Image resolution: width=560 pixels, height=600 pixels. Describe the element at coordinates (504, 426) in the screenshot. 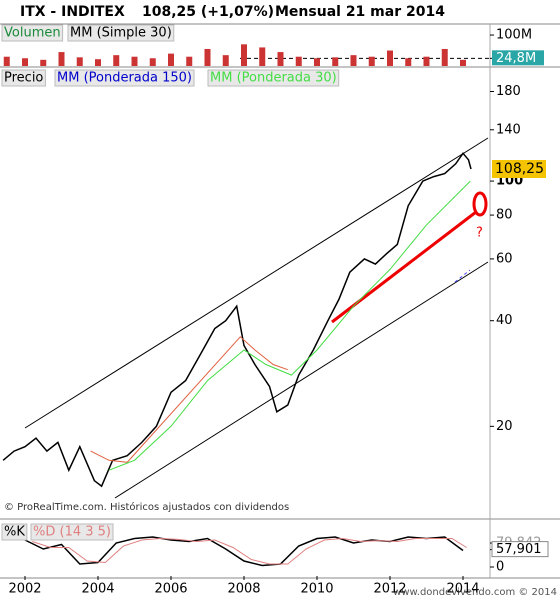

I see `y-tick-label: 20` at that location.